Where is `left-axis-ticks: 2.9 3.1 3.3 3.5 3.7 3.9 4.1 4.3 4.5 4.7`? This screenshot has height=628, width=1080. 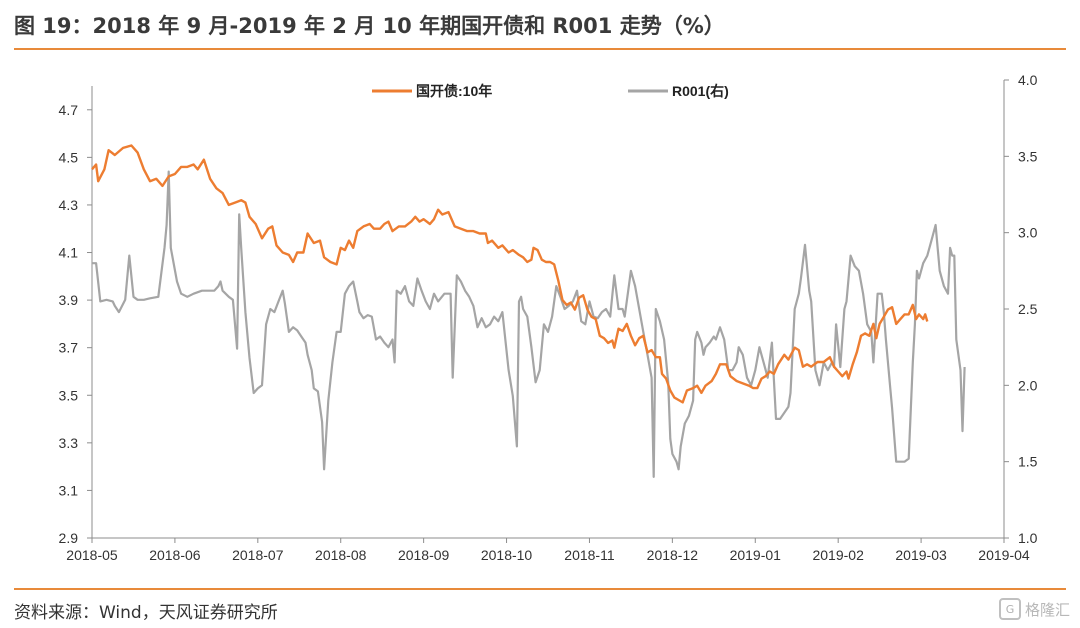
left-axis-ticks: 2.9 3.1 3.3 3.5 3.7 3.9 4.1 4.3 4.5 4.7 is located at coordinates (75, 324).